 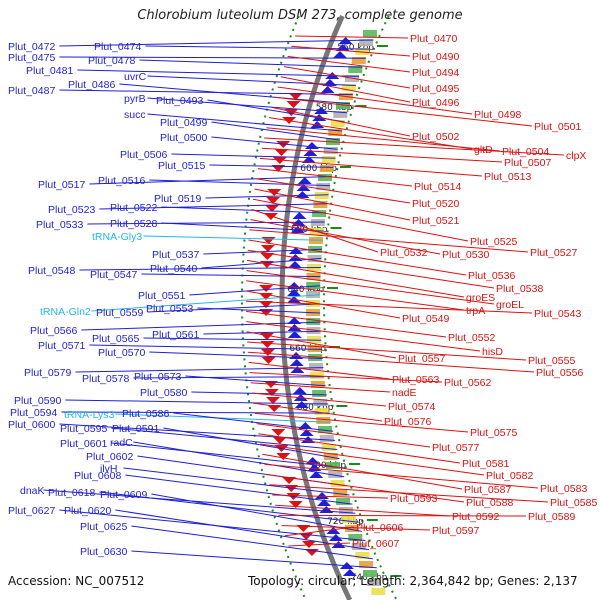 What do you see at coordinates (135, 115) in the screenshot?
I see `gene-label: succ` at bounding box center [135, 115].